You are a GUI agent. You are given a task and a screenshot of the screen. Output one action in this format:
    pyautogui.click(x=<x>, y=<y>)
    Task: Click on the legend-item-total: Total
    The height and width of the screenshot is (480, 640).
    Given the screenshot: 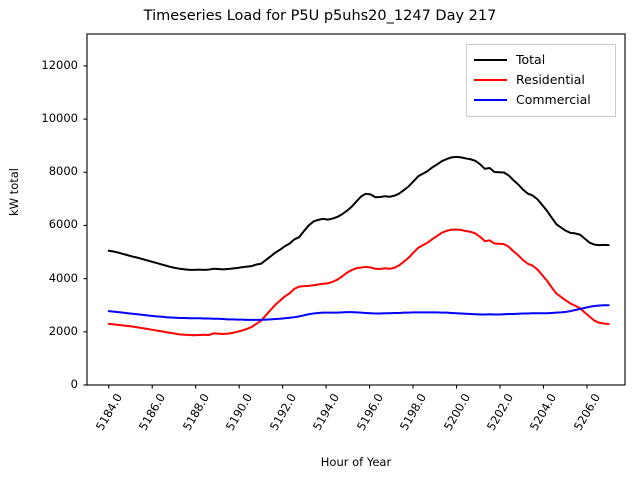 What is the action you would take?
    pyautogui.click(x=541, y=60)
    